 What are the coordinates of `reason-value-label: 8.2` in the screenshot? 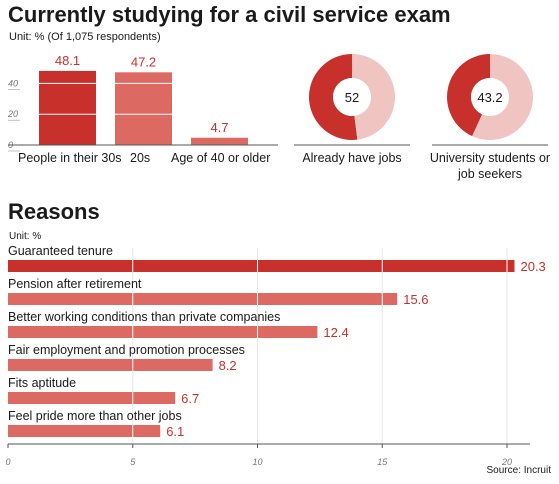 It's located at (228, 365).